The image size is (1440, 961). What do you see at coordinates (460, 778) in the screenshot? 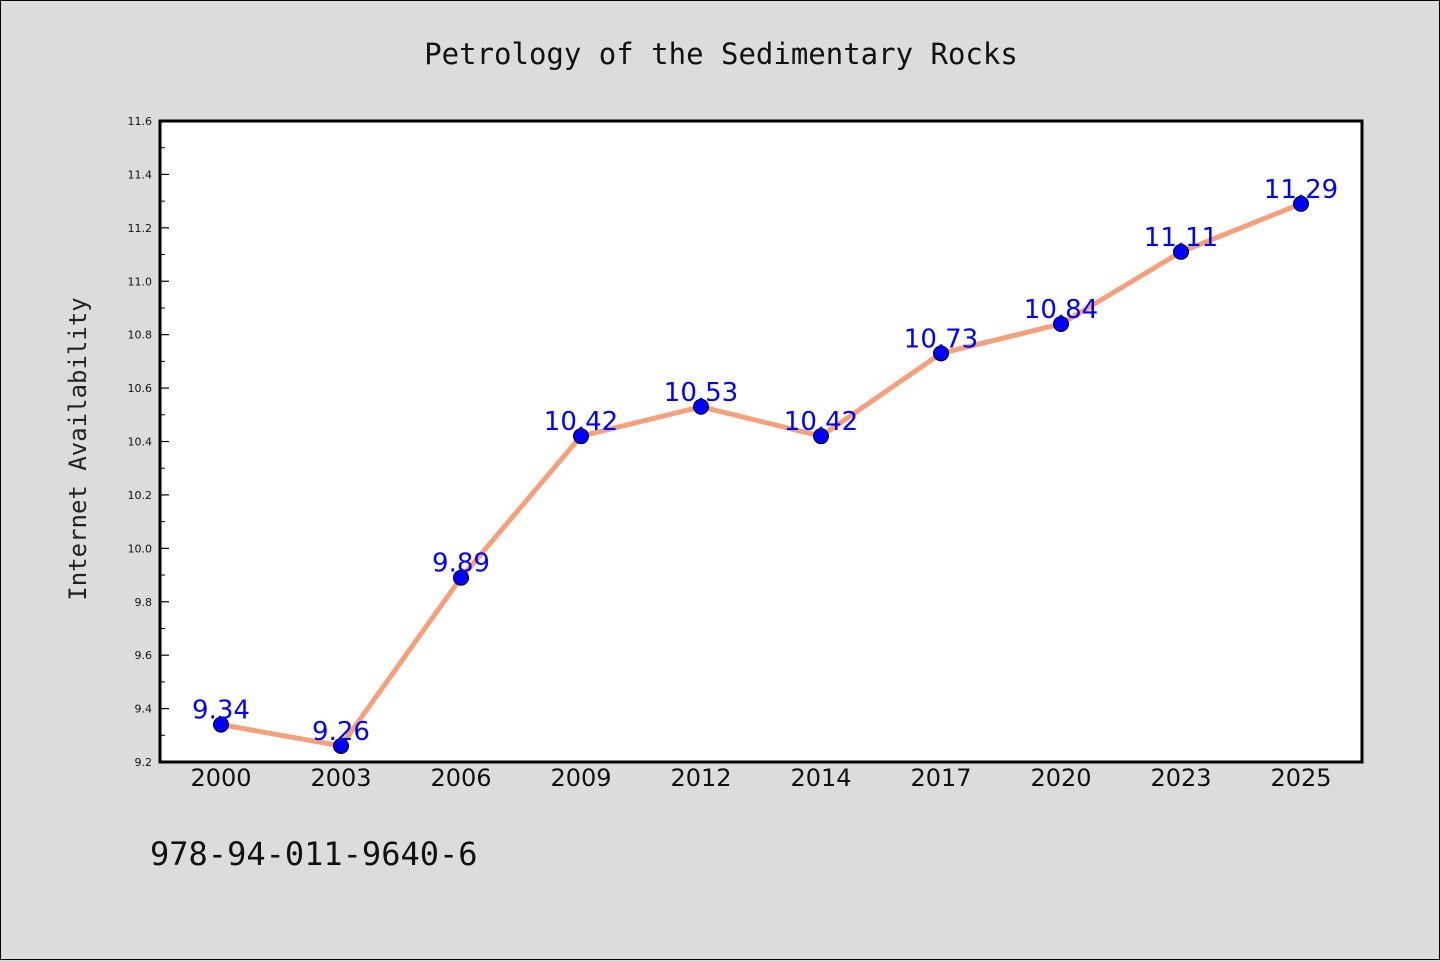
I see `x-tick-label: 2006` at bounding box center [460, 778].